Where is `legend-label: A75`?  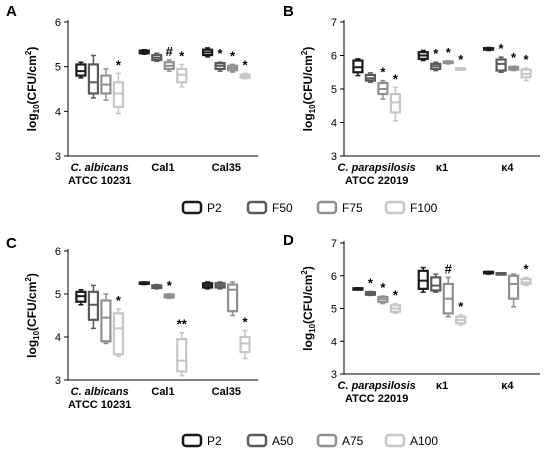
legend-label: A75 is located at coordinates (353, 441).